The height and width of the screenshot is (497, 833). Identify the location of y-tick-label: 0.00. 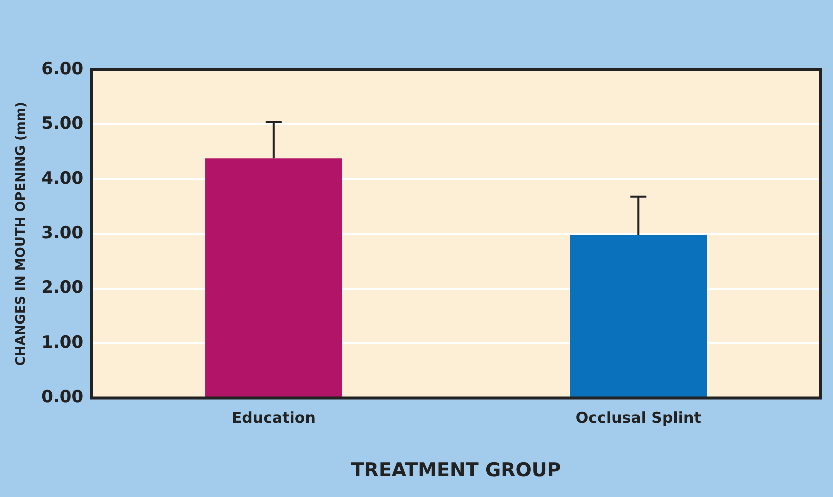
(63, 398).